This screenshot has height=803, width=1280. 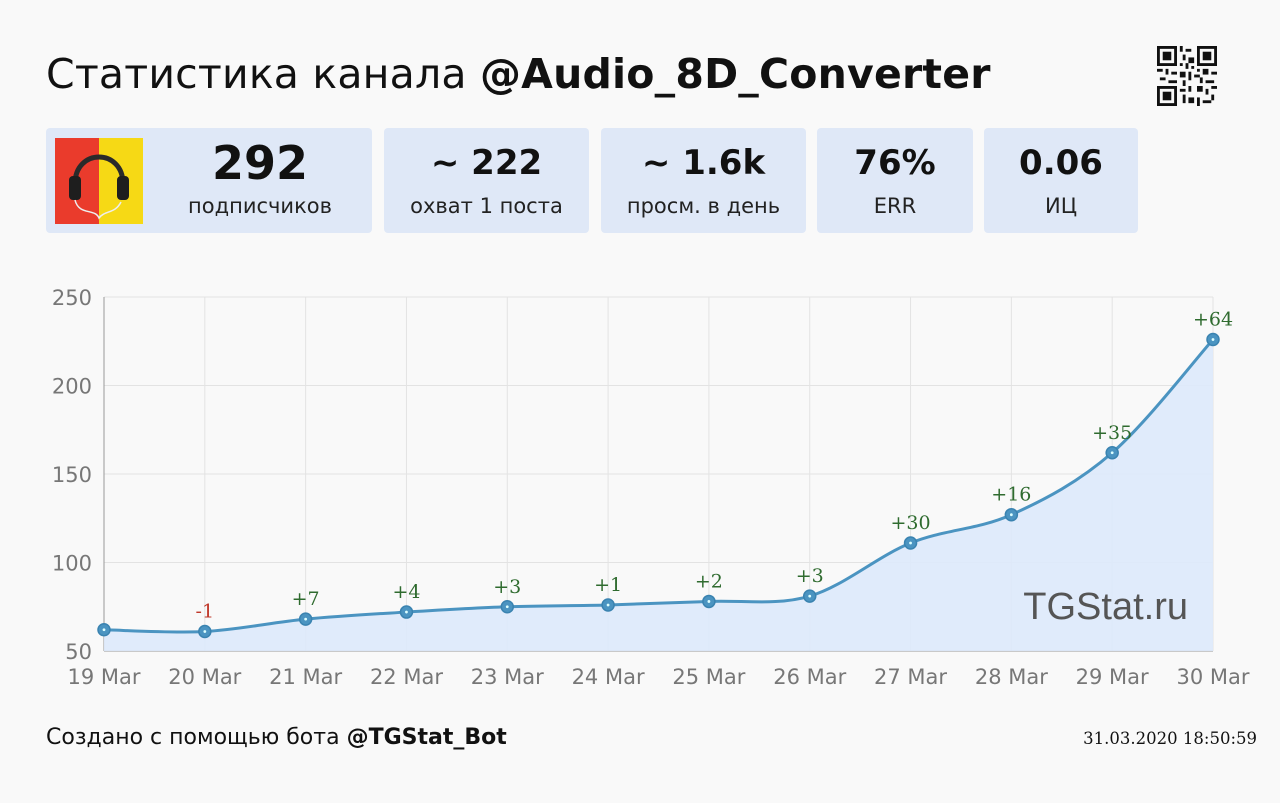 I want to click on footer-bot-link: @TGStat_Bot, so click(x=426, y=737).